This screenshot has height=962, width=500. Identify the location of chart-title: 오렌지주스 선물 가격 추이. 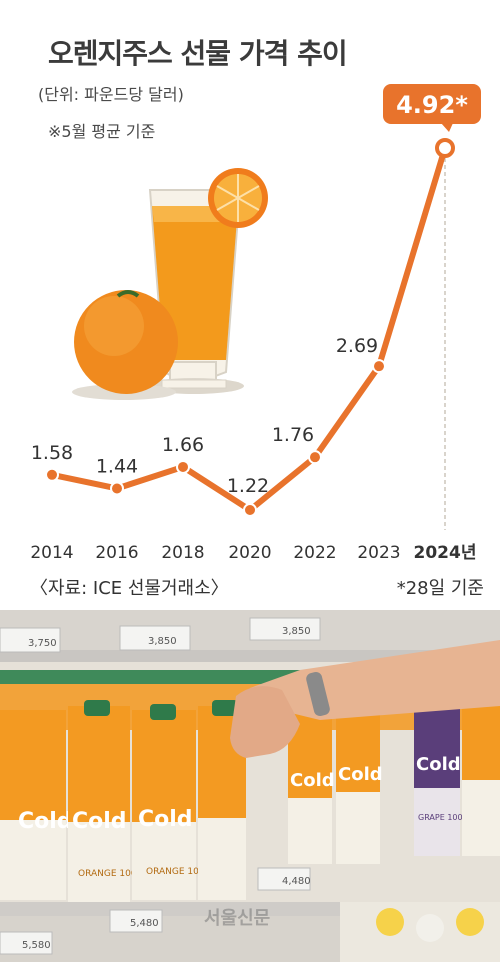
(198, 53).